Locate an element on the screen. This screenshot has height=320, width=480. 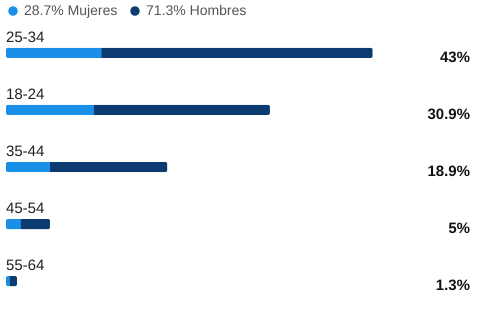
legend-label: 28.7% Mujeres is located at coordinates (71, 10).